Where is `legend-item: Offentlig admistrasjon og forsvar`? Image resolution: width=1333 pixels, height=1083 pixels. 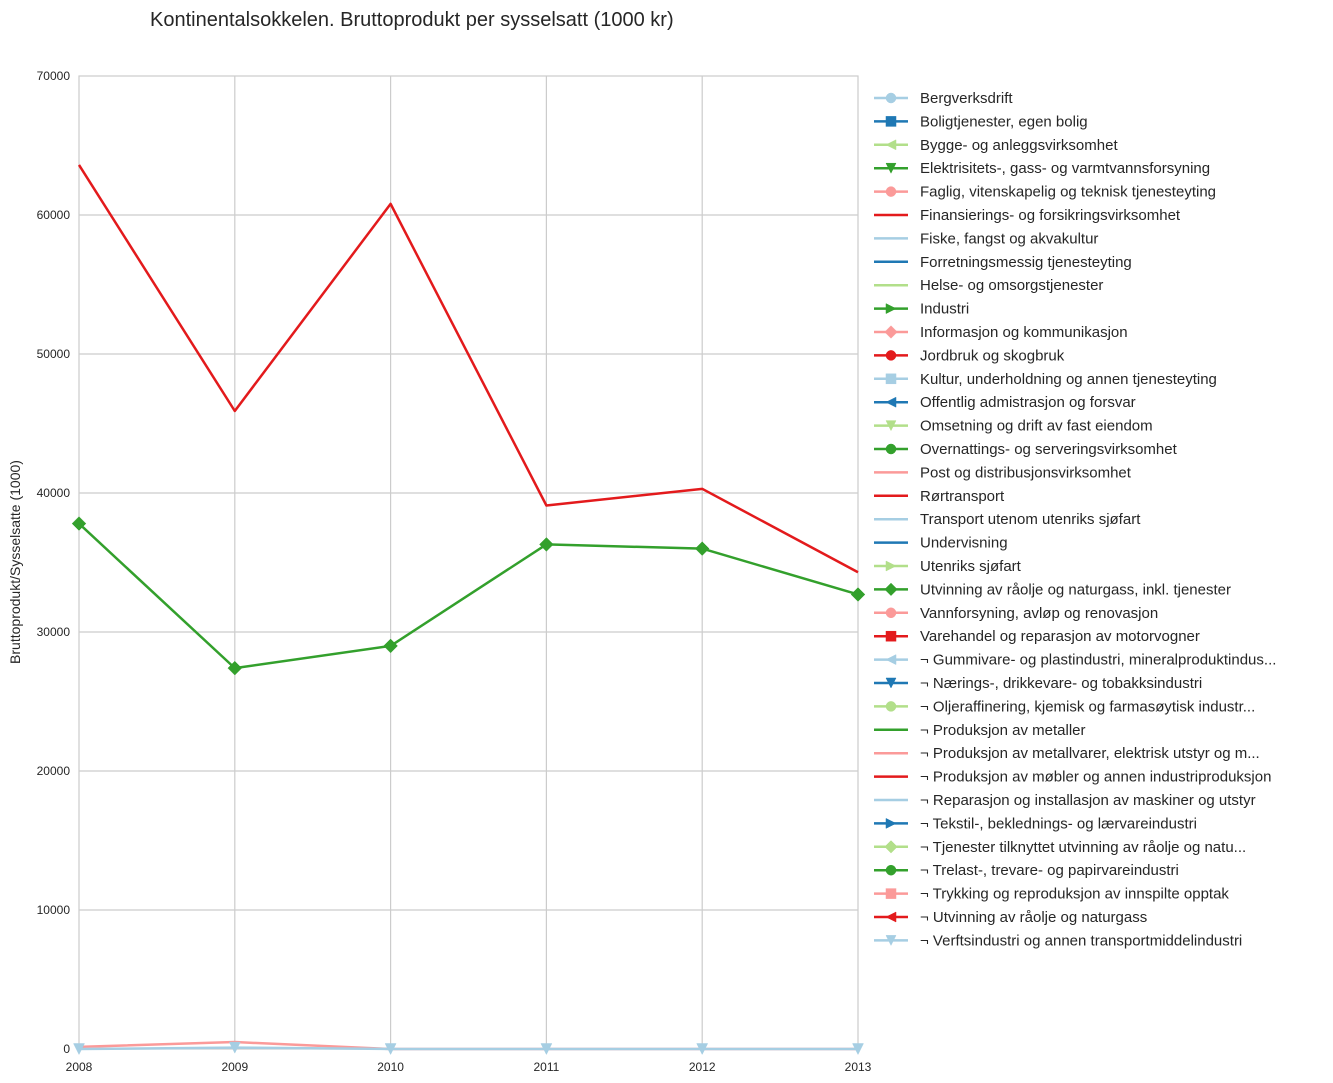 legend-item: Offentlig admistrasjon og forsvar is located at coordinates (1005, 402).